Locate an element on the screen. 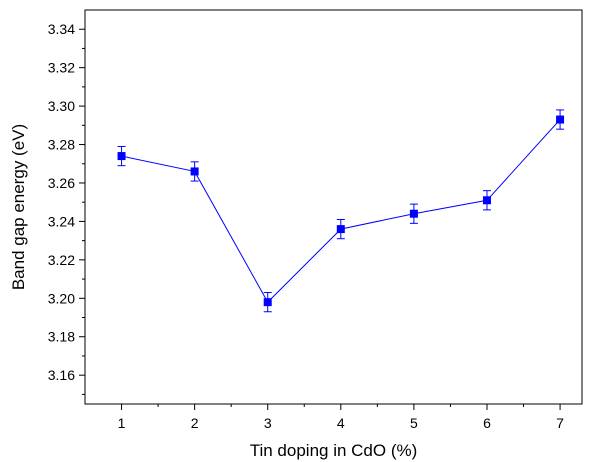 This screenshot has height=462, width=599. y-tick-label: 3.34 is located at coordinates (61, 29).